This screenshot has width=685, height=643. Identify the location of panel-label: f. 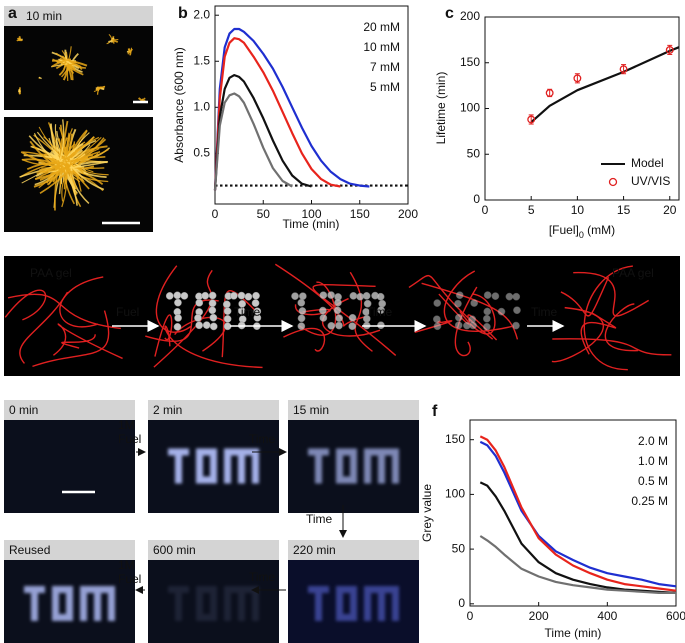
(435, 411).